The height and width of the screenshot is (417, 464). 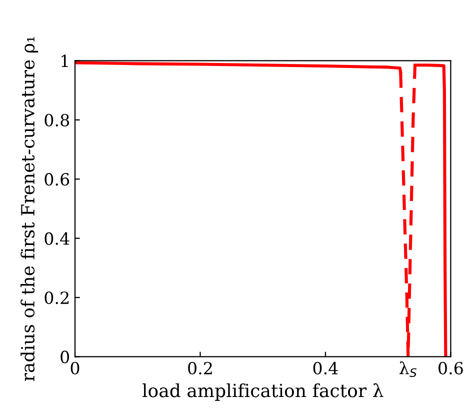 What do you see at coordinates (56, 297) in the screenshot?
I see `y-tick-label: 0.2` at bounding box center [56, 297].